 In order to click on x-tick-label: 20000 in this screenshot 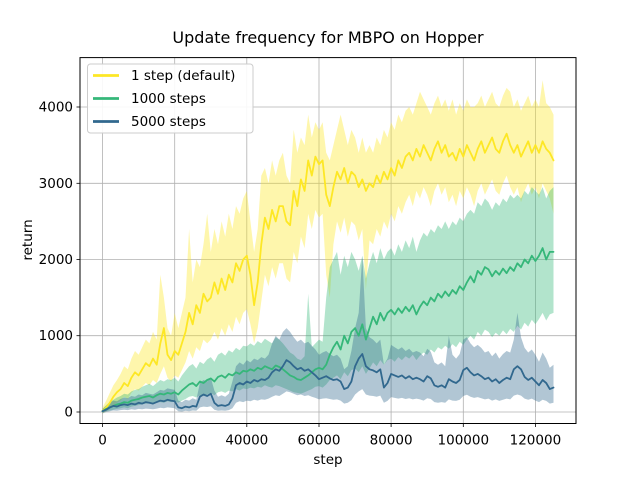, I will do `click(174, 441)`.